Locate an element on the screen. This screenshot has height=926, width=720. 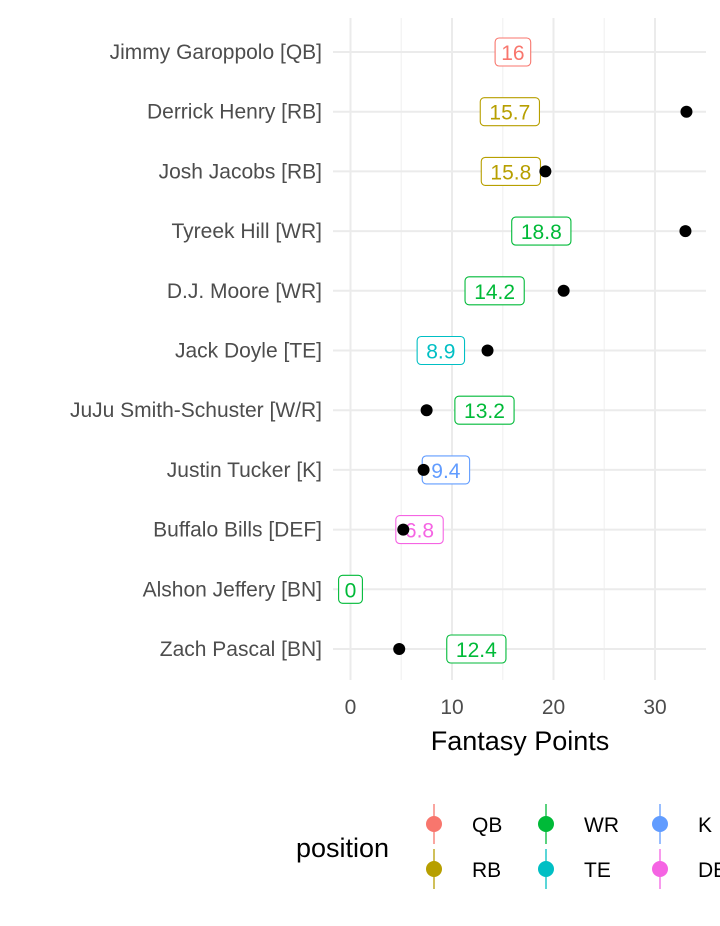
projection-label-text: 9.4 is located at coordinates (446, 471).